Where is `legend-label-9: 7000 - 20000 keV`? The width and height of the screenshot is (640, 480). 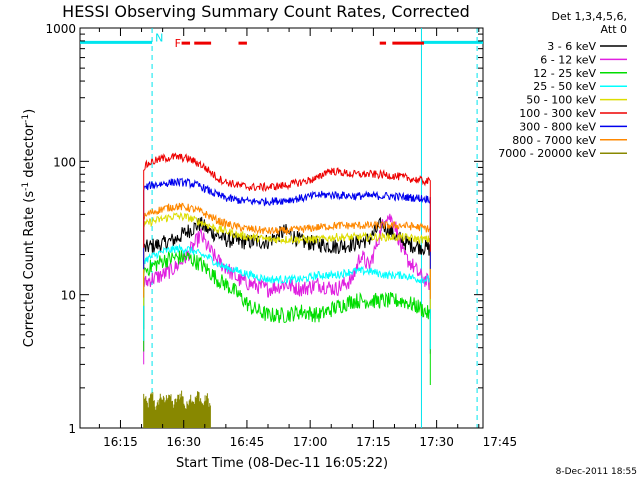 legend-label-9: 7000 - 20000 keV is located at coordinates (547, 153).